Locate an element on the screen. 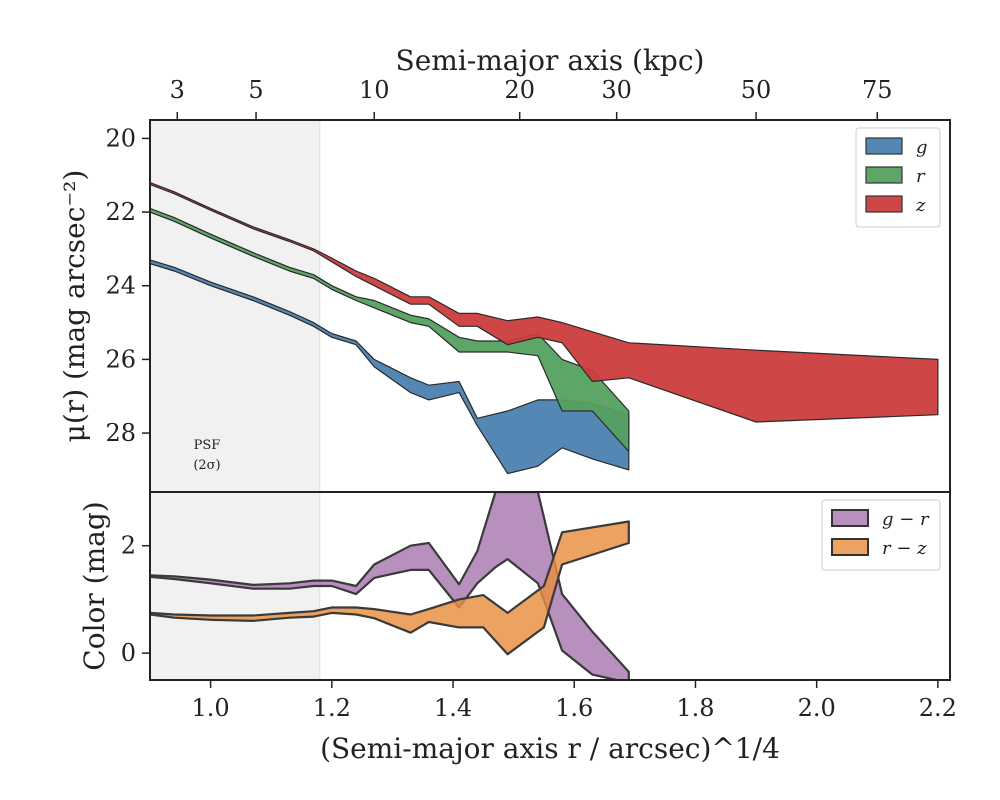 The width and height of the screenshot is (1000, 800). xtick-label: 1.4 is located at coordinates (453, 708).